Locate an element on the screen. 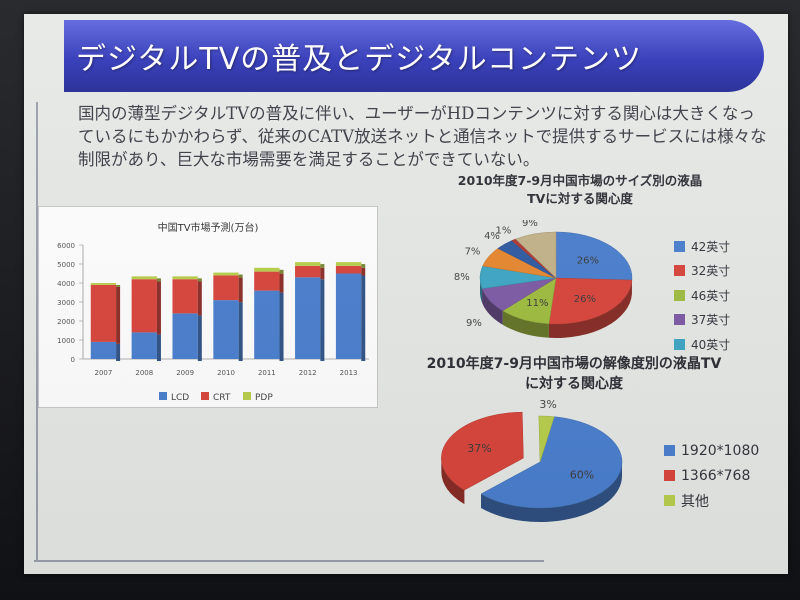 The image size is (800, 600). pie-data-label: 7% is located at coordinates (473, 252).